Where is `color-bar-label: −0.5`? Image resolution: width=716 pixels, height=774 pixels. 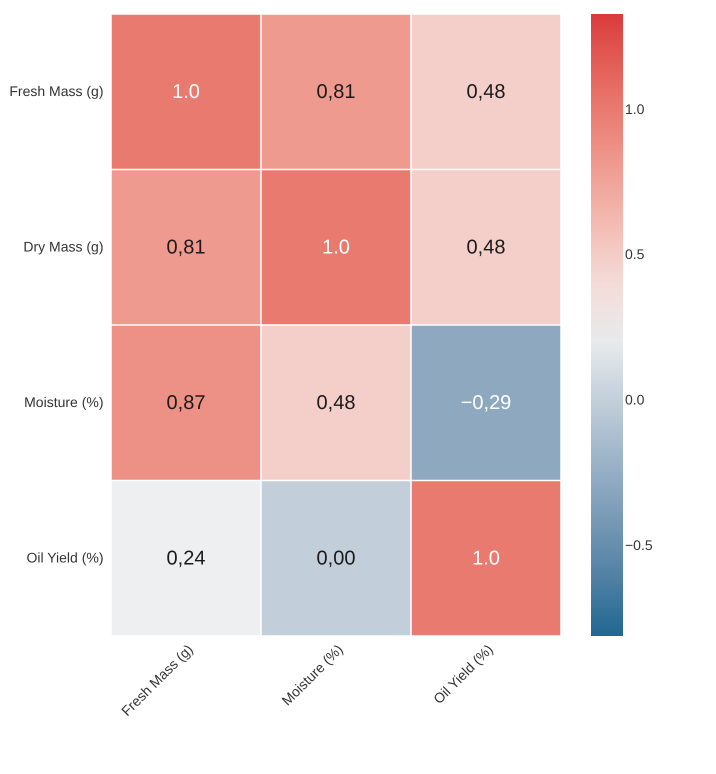 color-bar-label: −0.5 is located at coordinates (639, 544).